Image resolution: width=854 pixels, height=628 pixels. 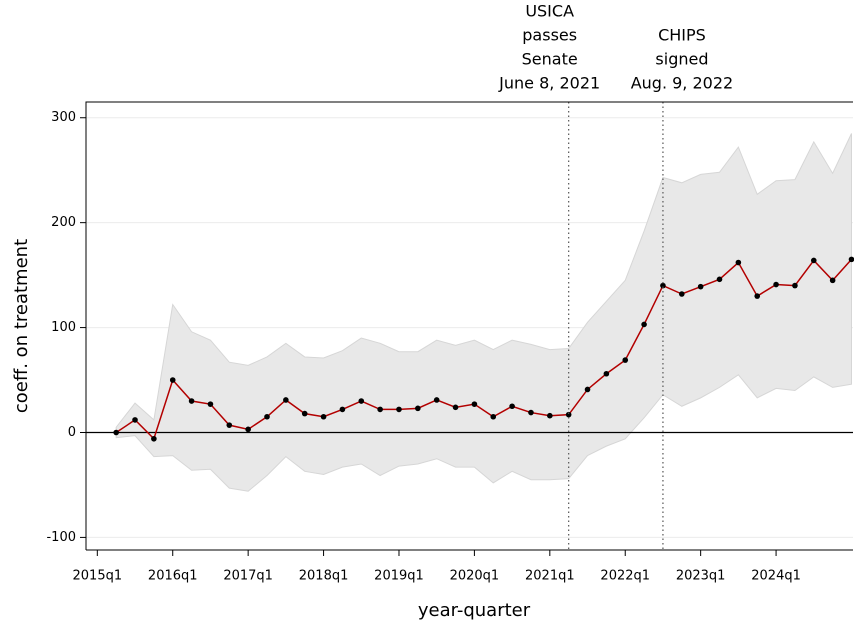 What do you see at coordinates (399, 576) in the screenshot?
I see `x-tick-label: 2019q1` at bounding box center [399, 576].